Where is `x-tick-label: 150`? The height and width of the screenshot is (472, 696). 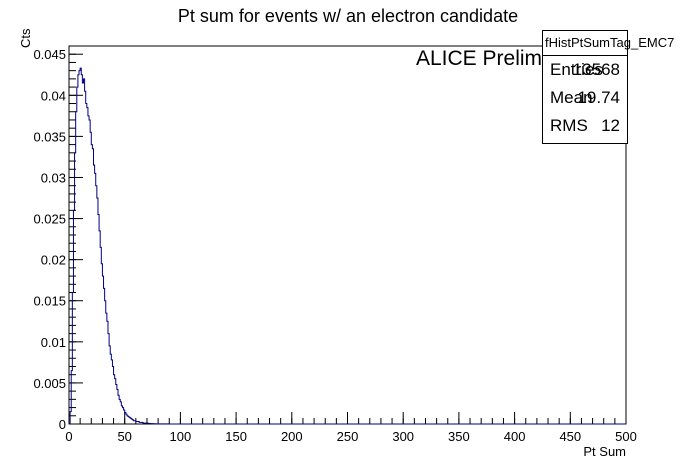 x-tick-label: 150 is located at coordinates (236, 436).